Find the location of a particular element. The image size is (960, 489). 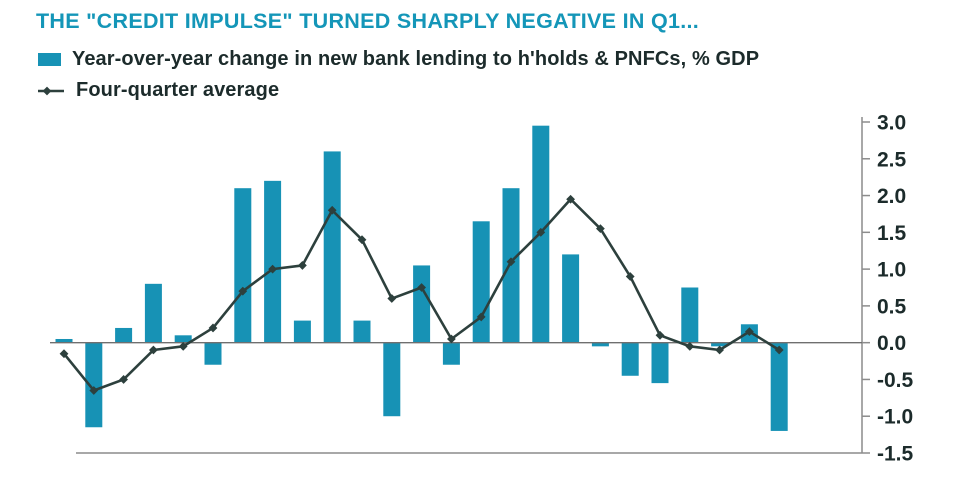

y-axis-tick-label: 3.0 is located at coordinates (891, 123).